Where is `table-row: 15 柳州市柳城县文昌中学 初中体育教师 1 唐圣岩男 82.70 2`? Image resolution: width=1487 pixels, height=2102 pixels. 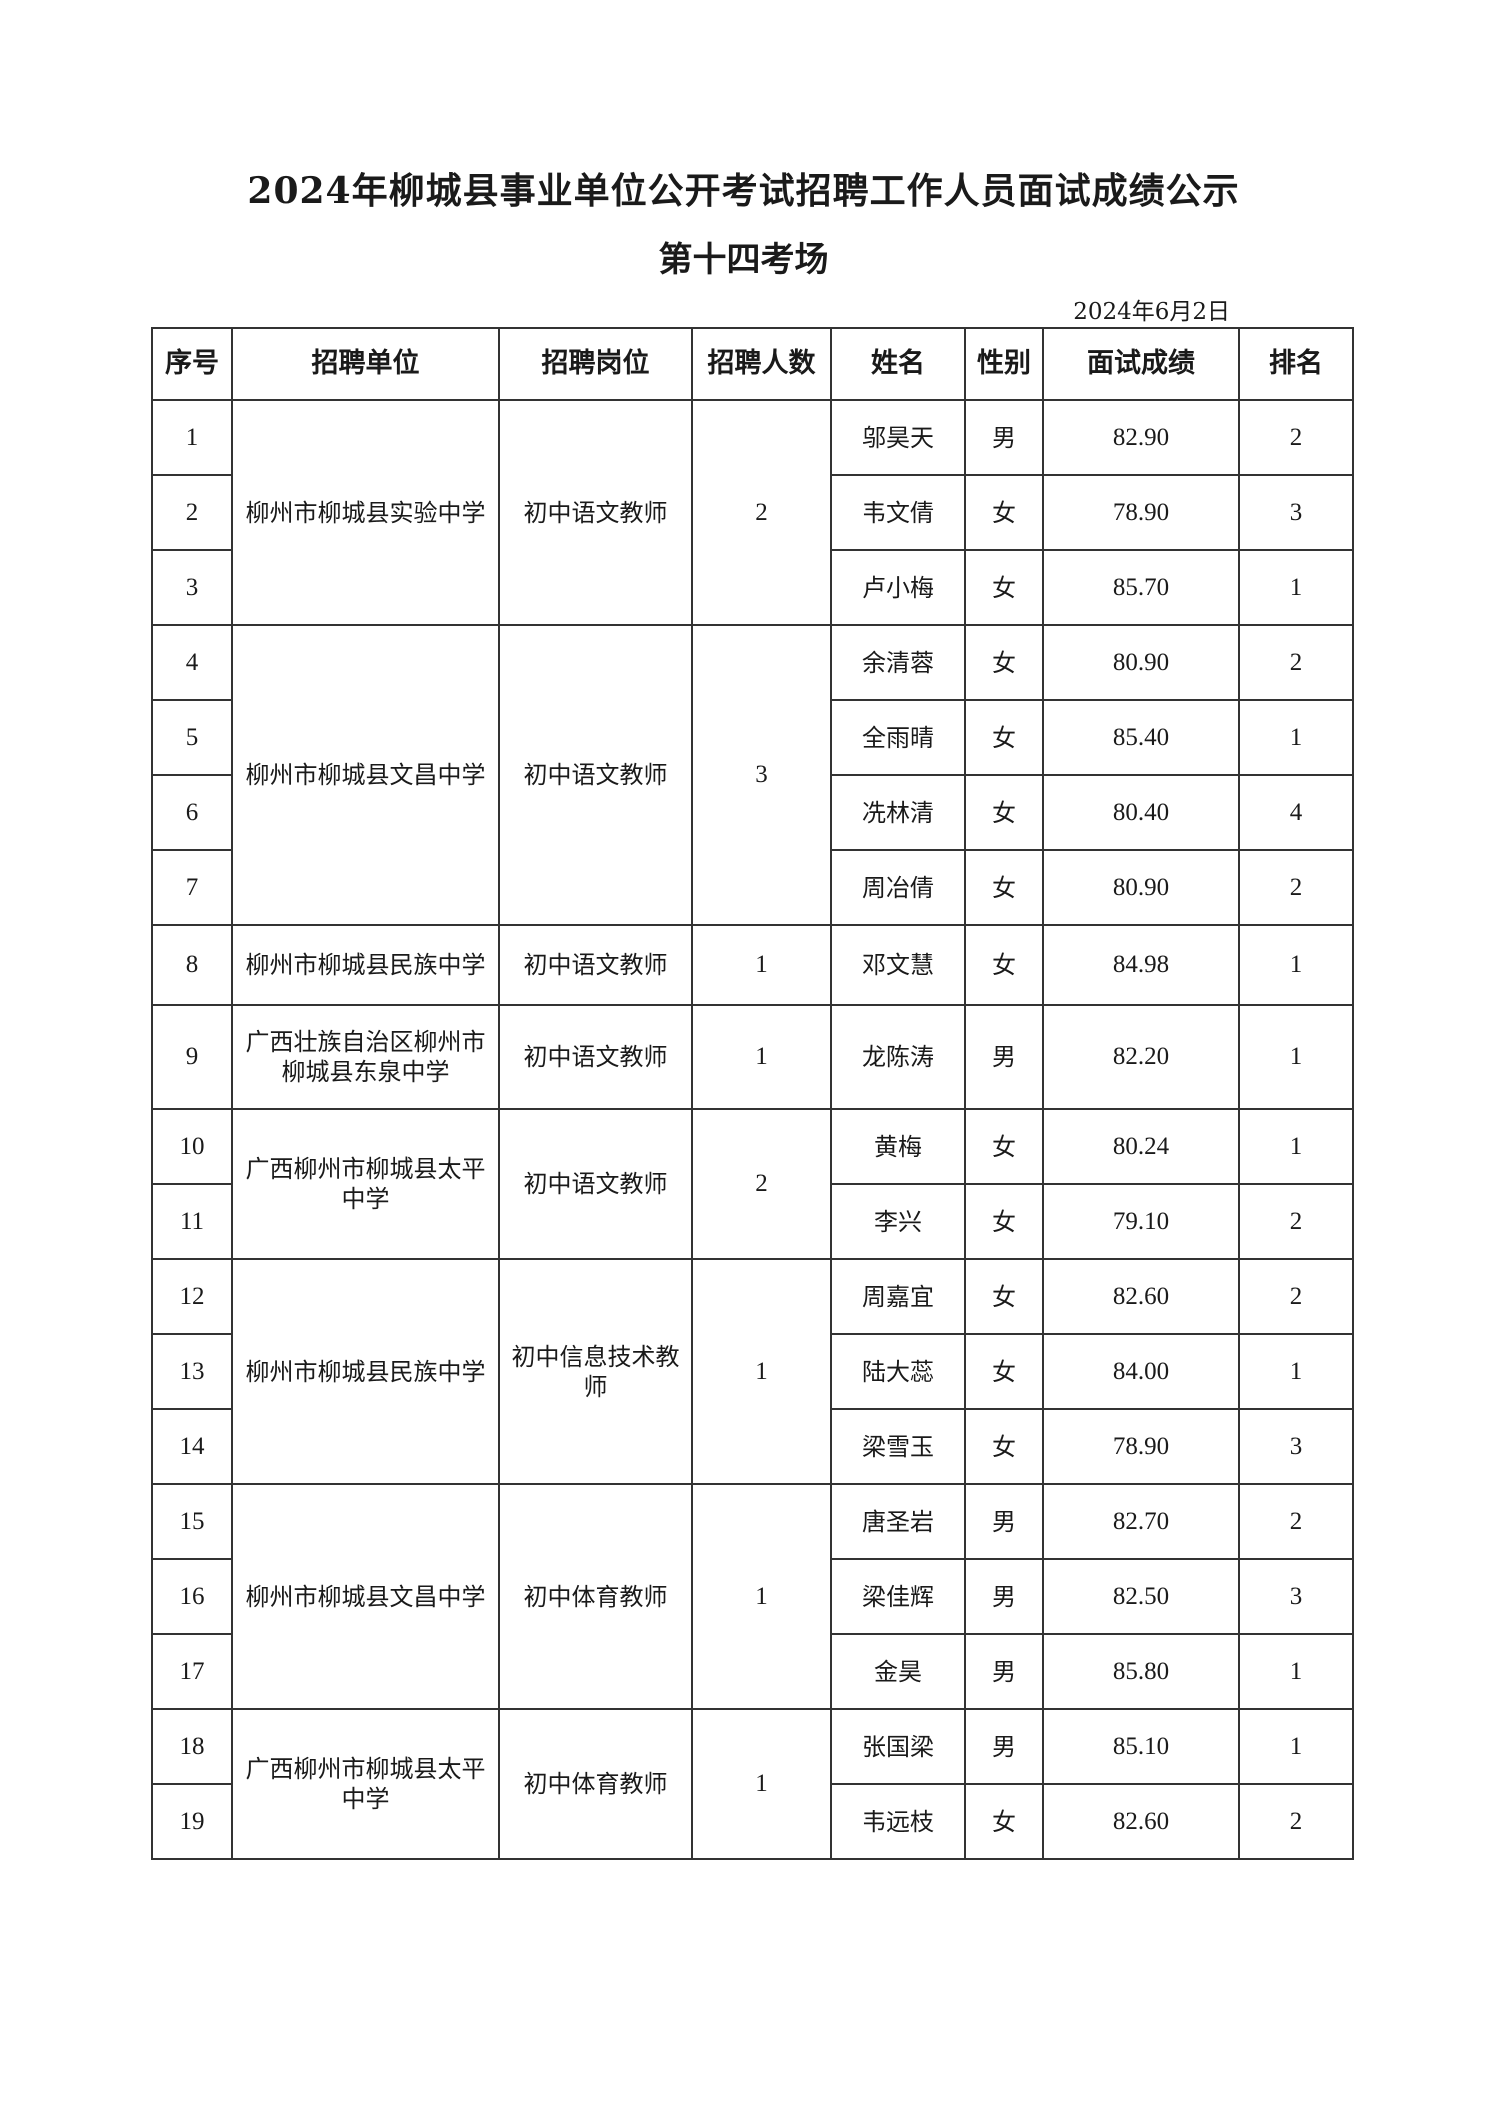
table-row: 15 柳州市柳城县文昌中学 初中体育教师 1 唐圣岩男 82.70 2 is located at coordinates (752, 1596).